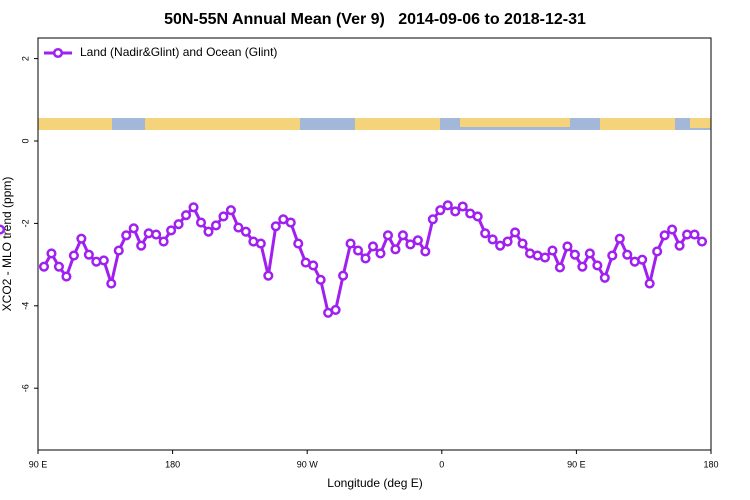  Describe the element at coordinates (441, 464) in the screenshot. I see `x-tick-label: 0` at that location.